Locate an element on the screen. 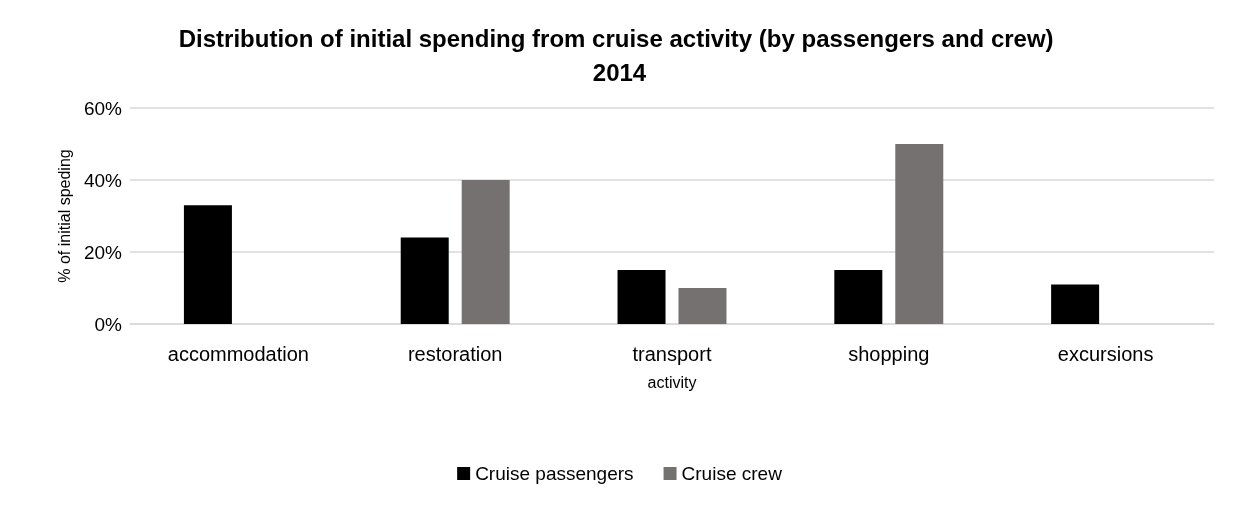 The height and width of the screenshot is (506, 1239). x-tick-label: transport is located at coordinates (672, 354).